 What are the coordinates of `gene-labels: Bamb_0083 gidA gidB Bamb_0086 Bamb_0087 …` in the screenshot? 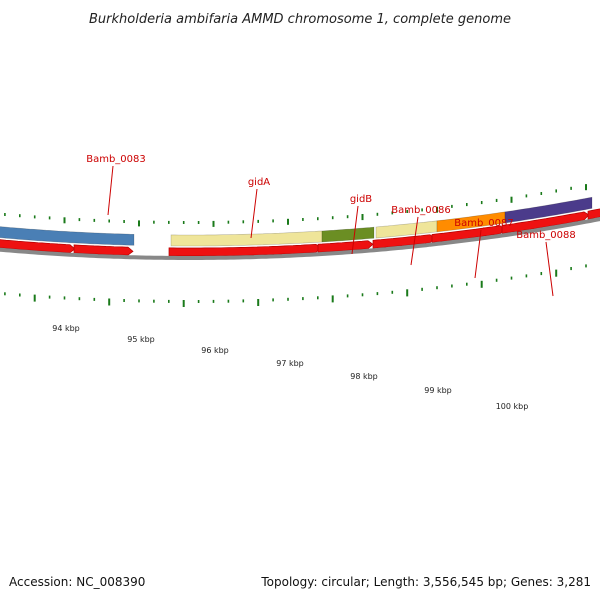 It's located at (331, 197).